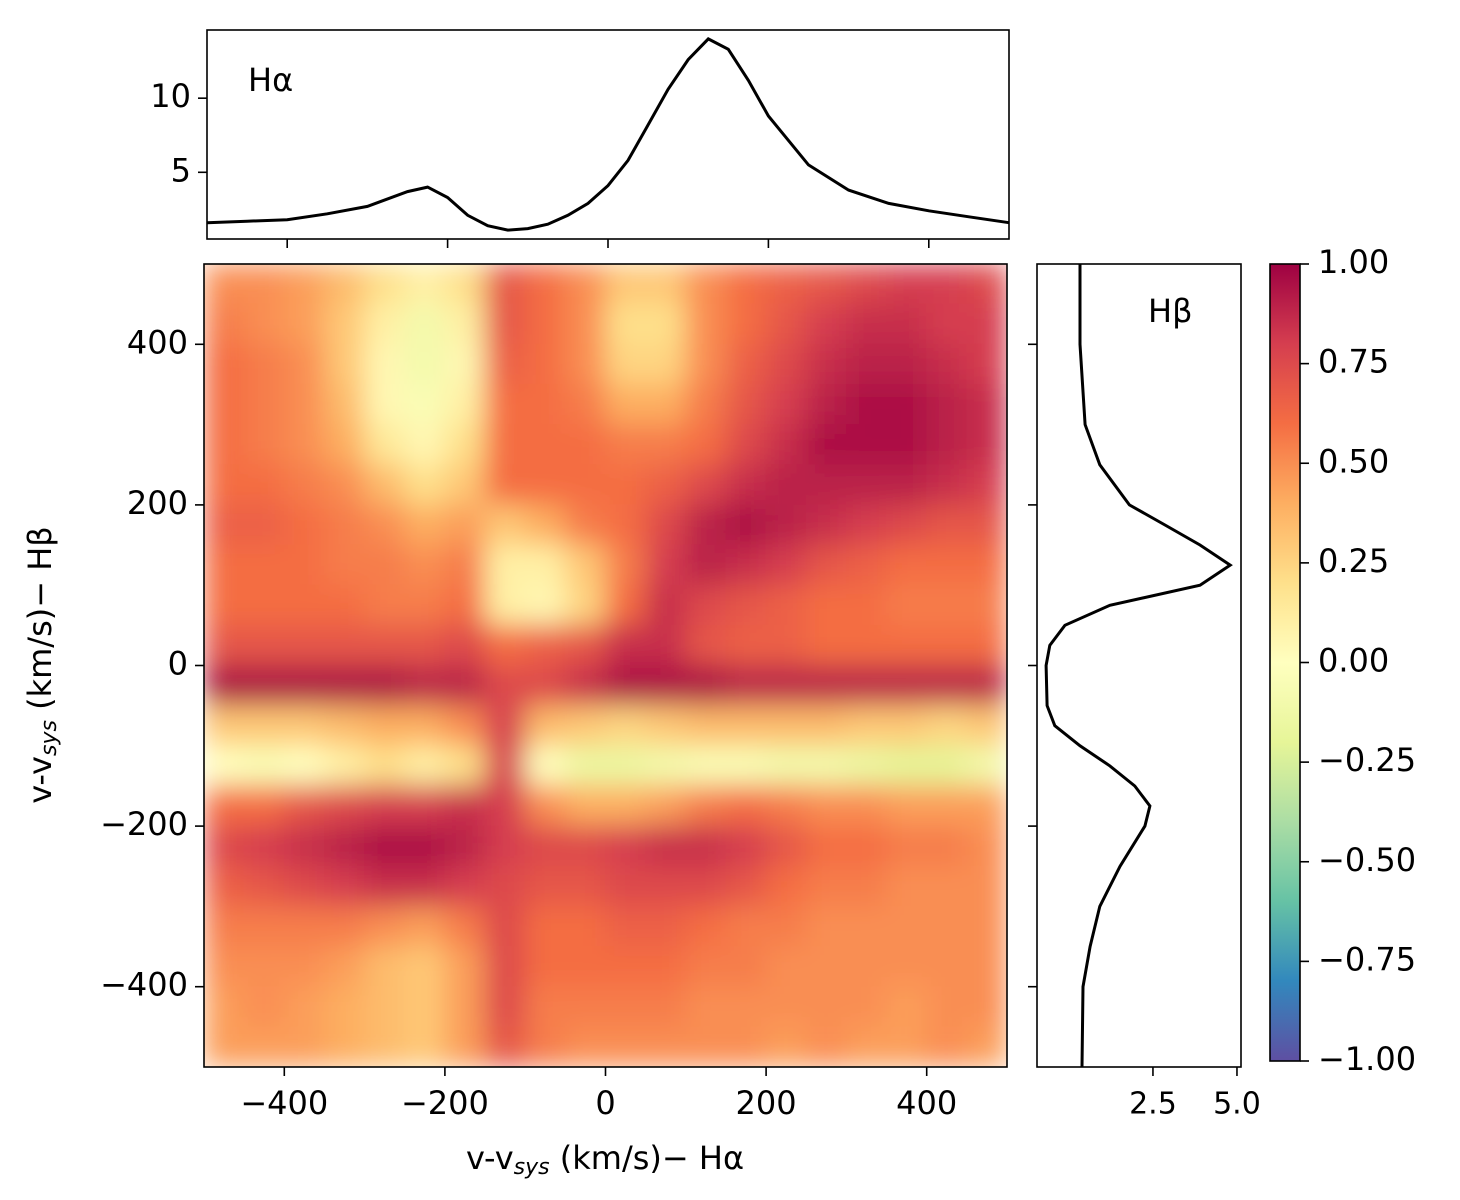 The image size is (1460, 1200). I want to click on y-tick-label: 10, so click(170, 96).